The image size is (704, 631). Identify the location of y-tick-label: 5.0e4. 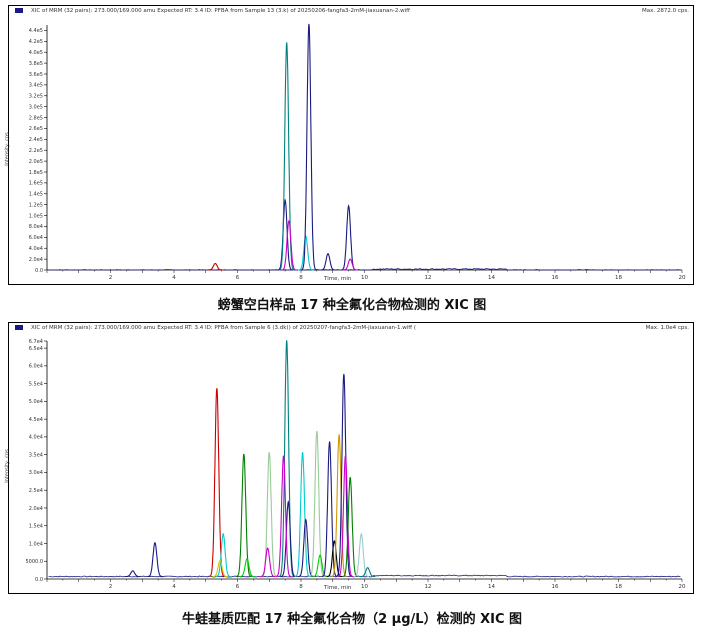
(36, 402).